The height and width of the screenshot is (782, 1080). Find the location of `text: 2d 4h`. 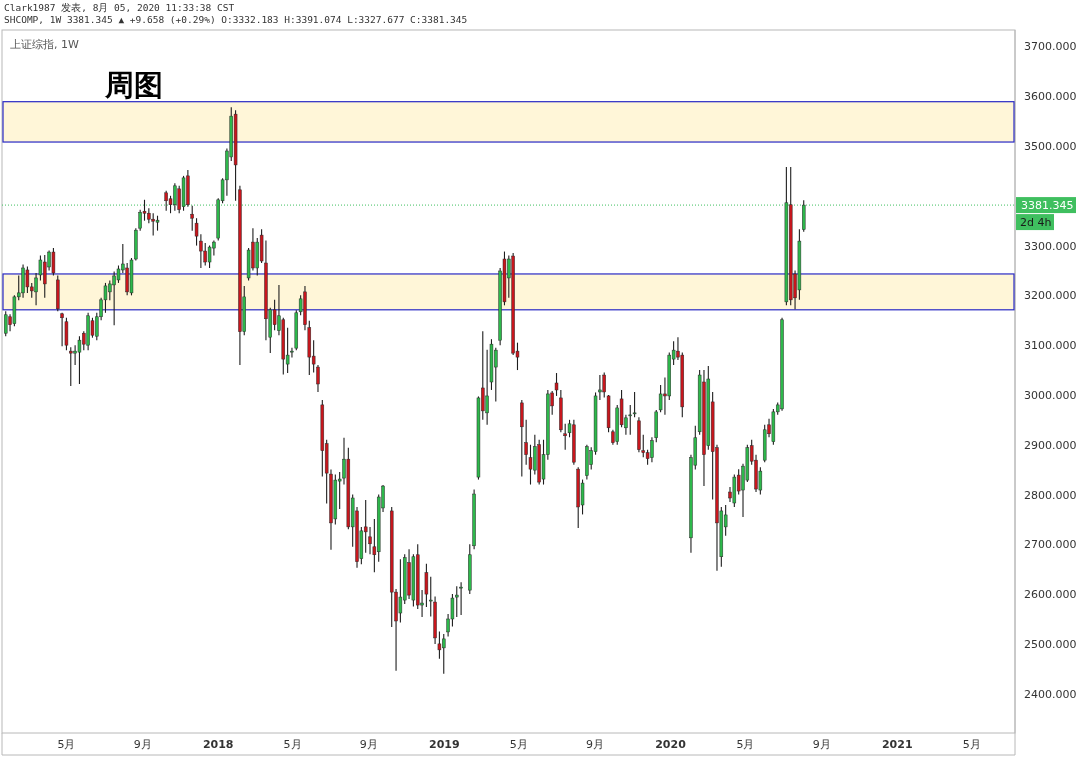

text: 2d 4h is located at coordinates (1036, 223).